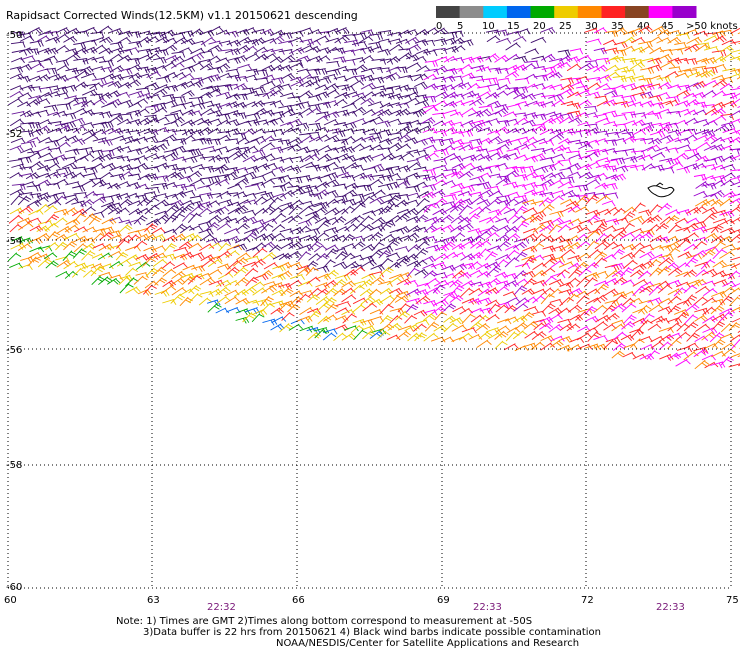 The height and width of the screenshot is (650, 740). What do you see at coordinates (439, 26) in the screenshot?
I see `legend-label-0: 0` at bounding box center [439, 26].